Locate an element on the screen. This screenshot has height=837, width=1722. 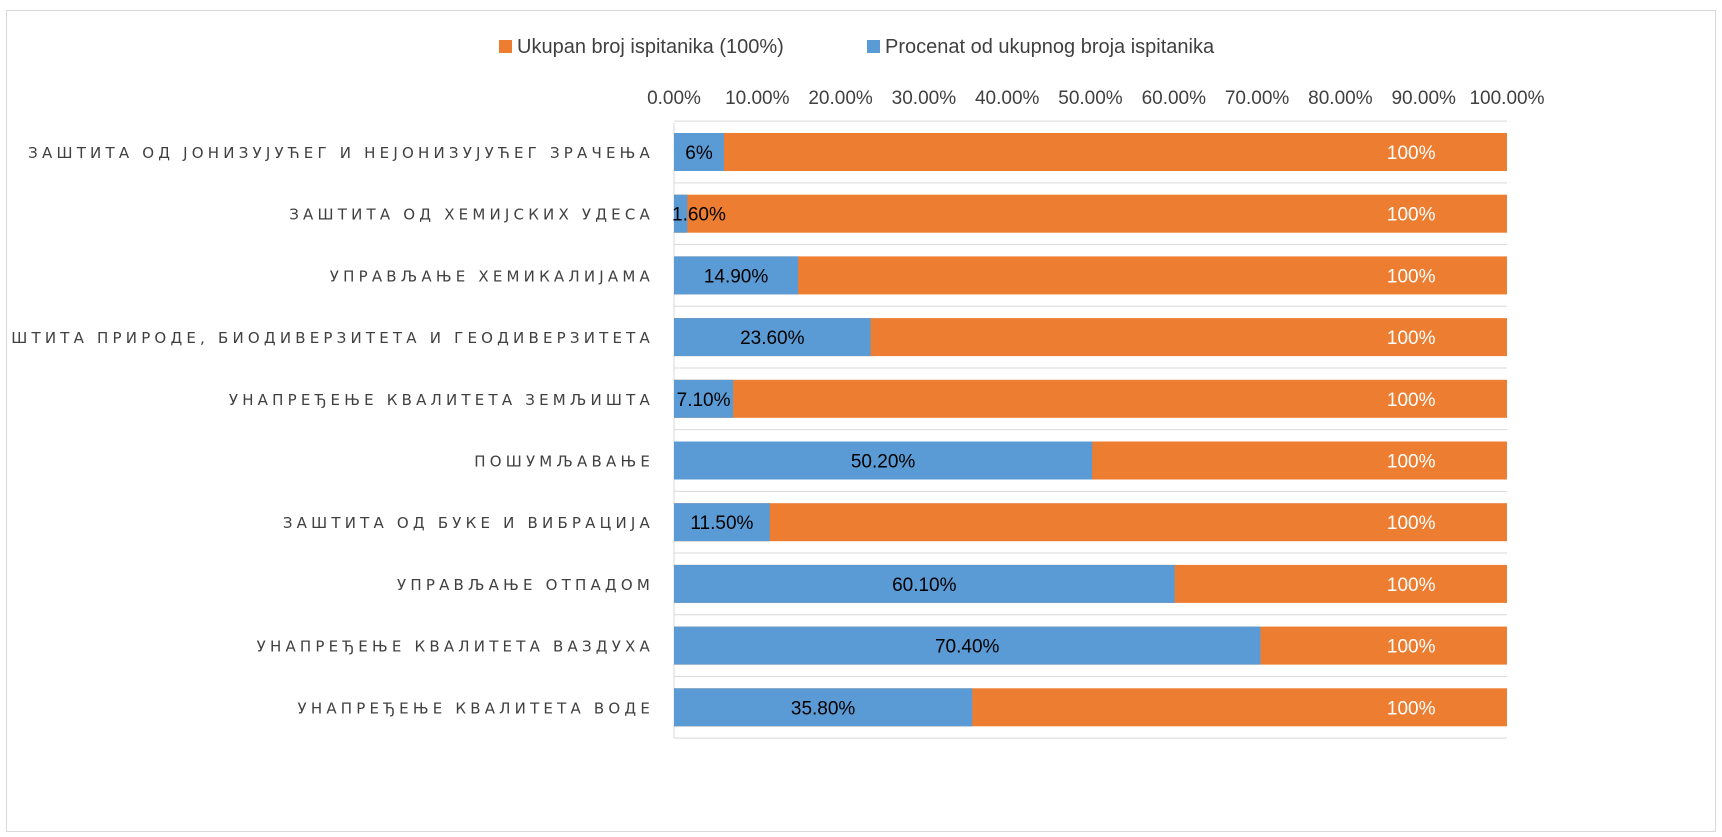
legend-label-total: Ukupan broj ispitanika (100%) is located at coordinates (650, 47).